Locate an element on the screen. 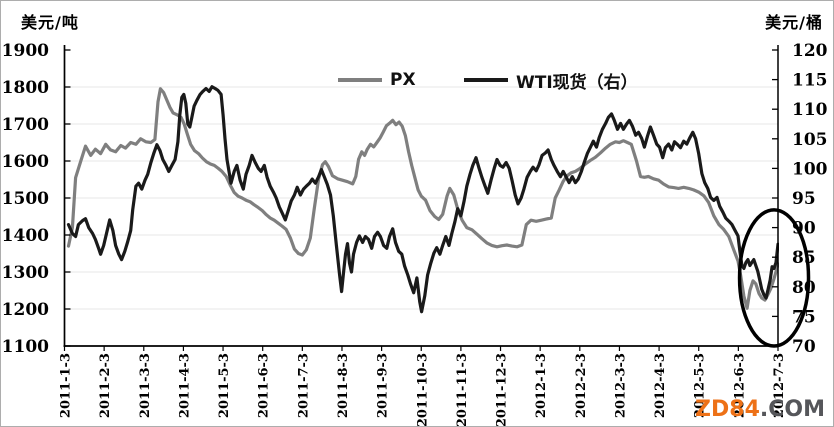  x-axis-tick-label: 2011-5-3 is located at coordinates (224, 385).